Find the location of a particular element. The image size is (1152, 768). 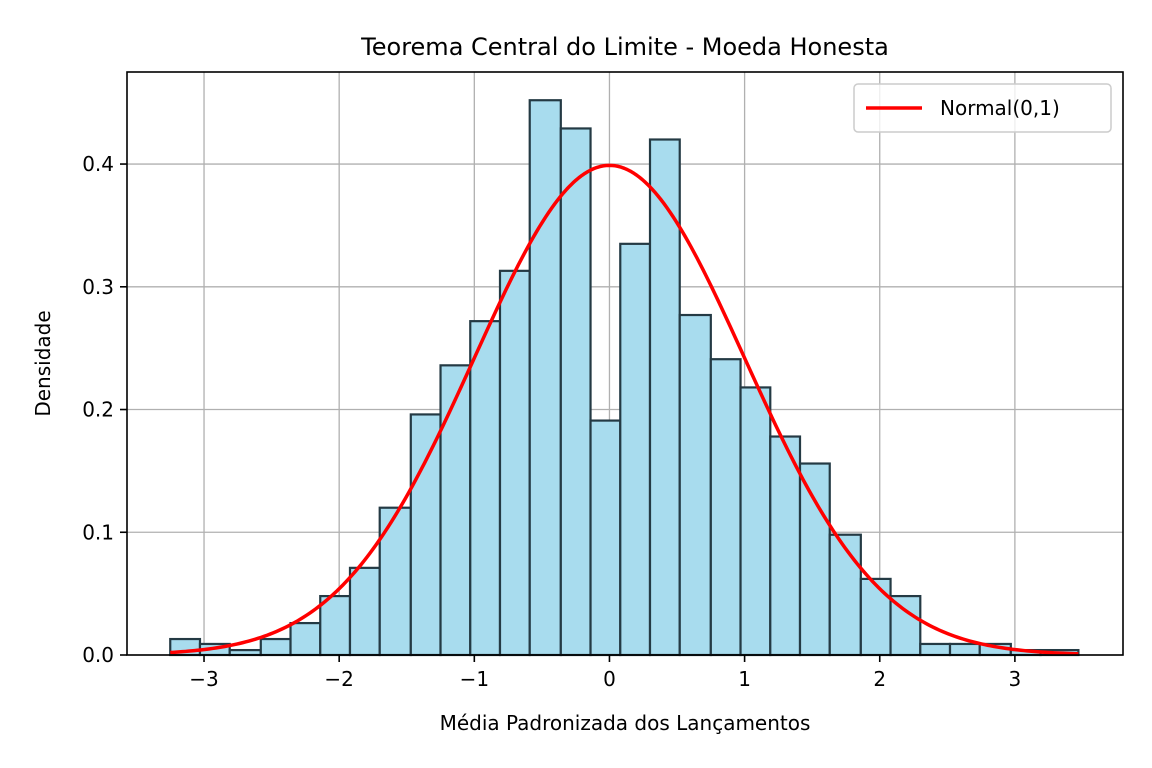

x-tick-label: 1 is located at coordinates (744, 679).